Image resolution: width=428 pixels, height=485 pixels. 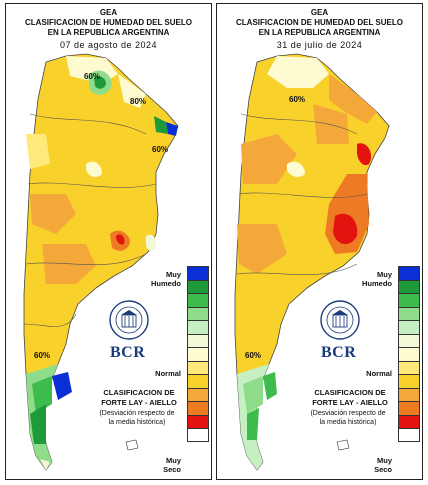 What do you see at coordinates (138, 101) in the screenshot?
I see `contour-label: 80%` at bounding box center [138, 101].